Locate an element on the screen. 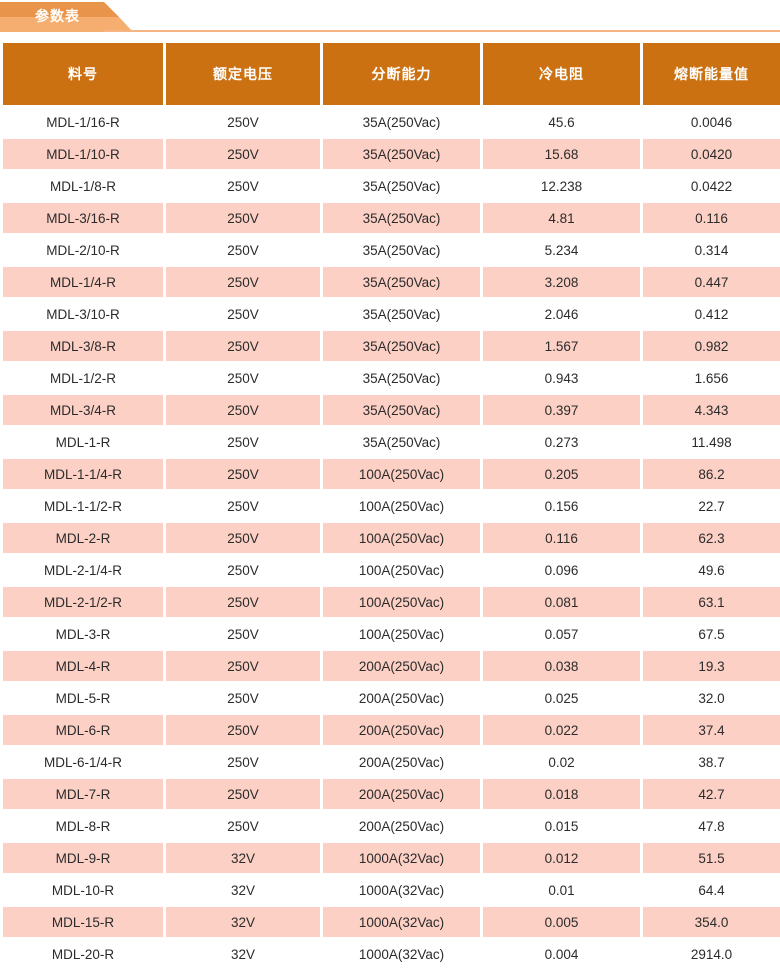 The height and width of the screenshot is (975, 780). banner-tab-shape is located at coordinates (66, 17).